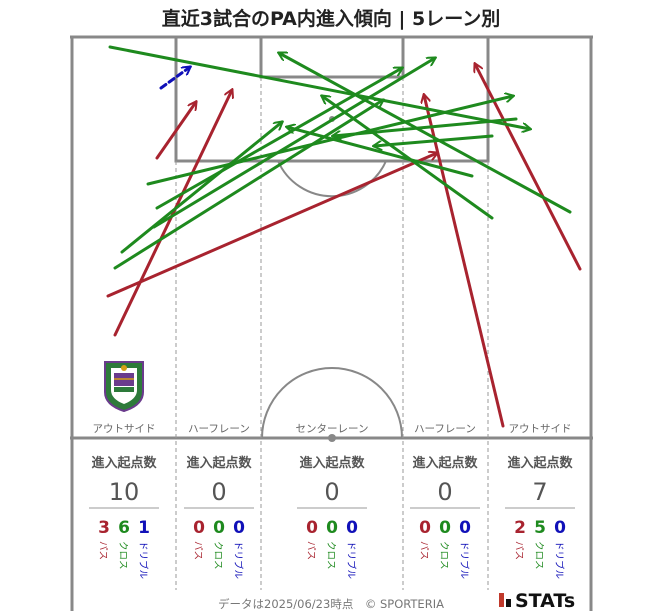 The height and width of the screenshot is (611, 663). What do you see at coordinates (332, 403) in the screenshot?
I see `center-circle` at bounding box center [332, 403].